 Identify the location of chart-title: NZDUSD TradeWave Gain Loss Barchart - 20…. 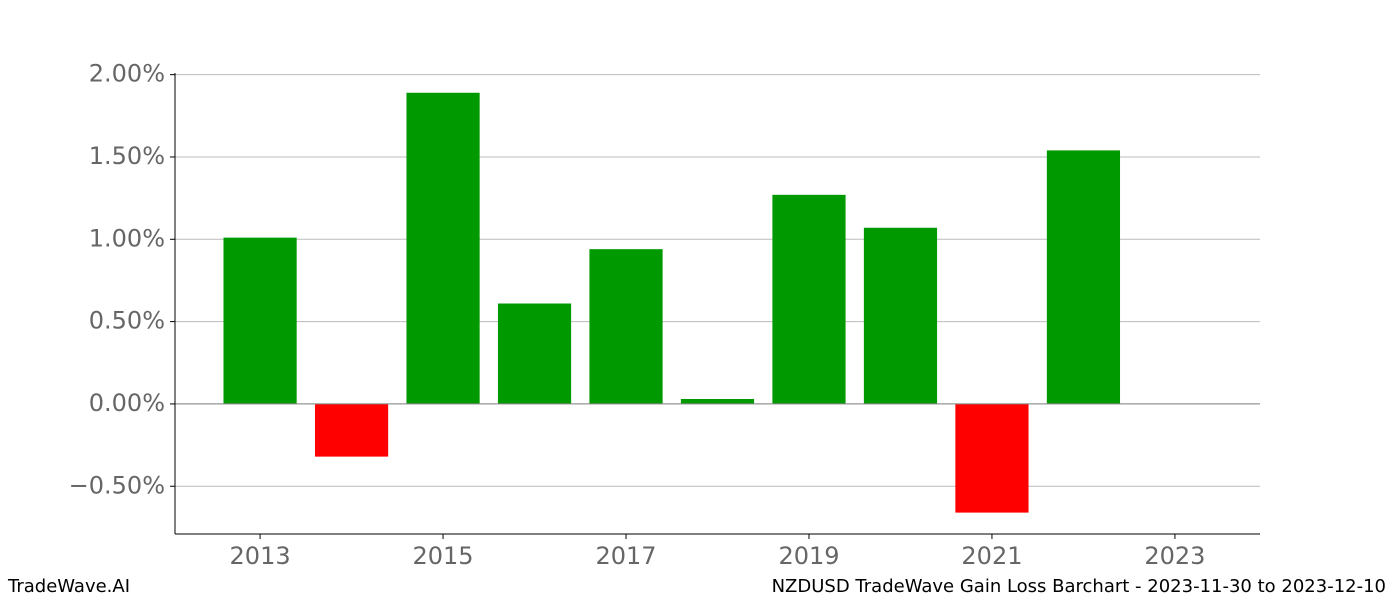
(1079, 586).